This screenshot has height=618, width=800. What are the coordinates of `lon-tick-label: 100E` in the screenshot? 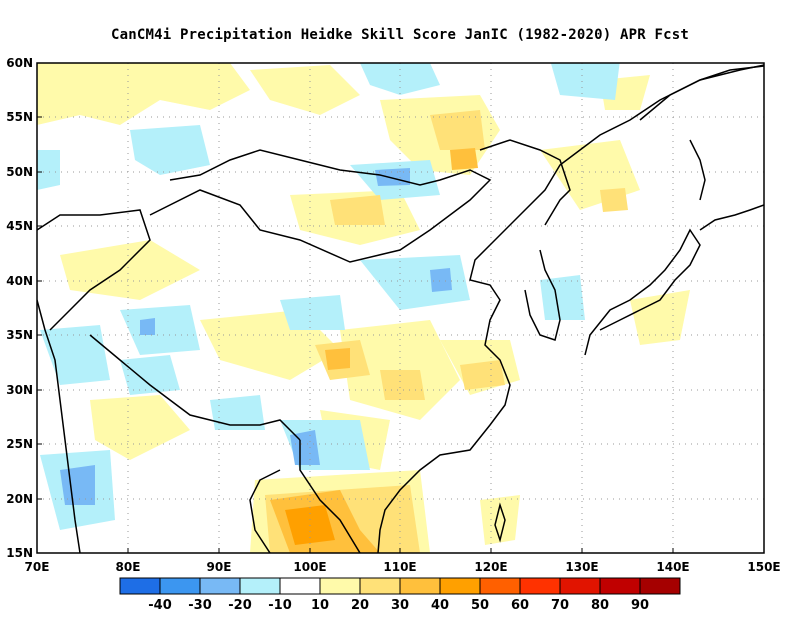 It's located at (309, 567).